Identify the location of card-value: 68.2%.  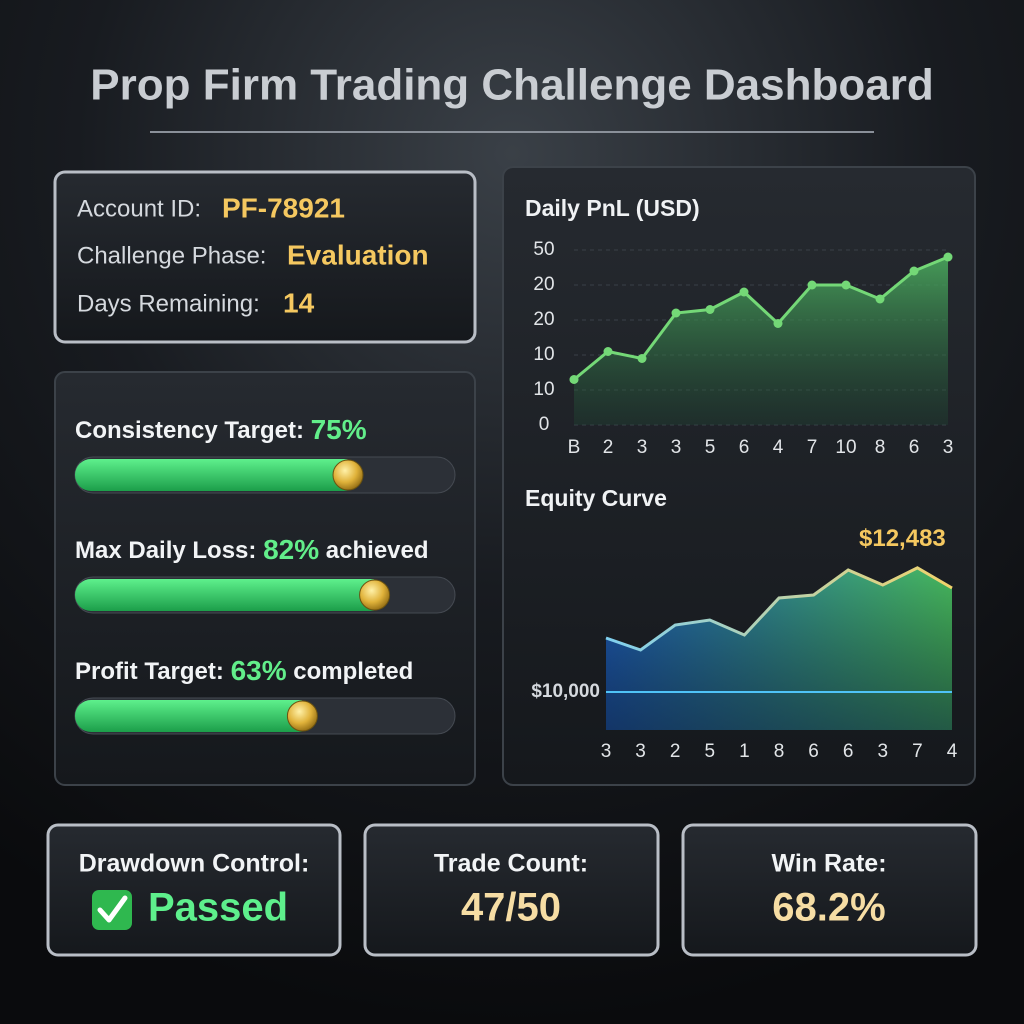
(828, 908).